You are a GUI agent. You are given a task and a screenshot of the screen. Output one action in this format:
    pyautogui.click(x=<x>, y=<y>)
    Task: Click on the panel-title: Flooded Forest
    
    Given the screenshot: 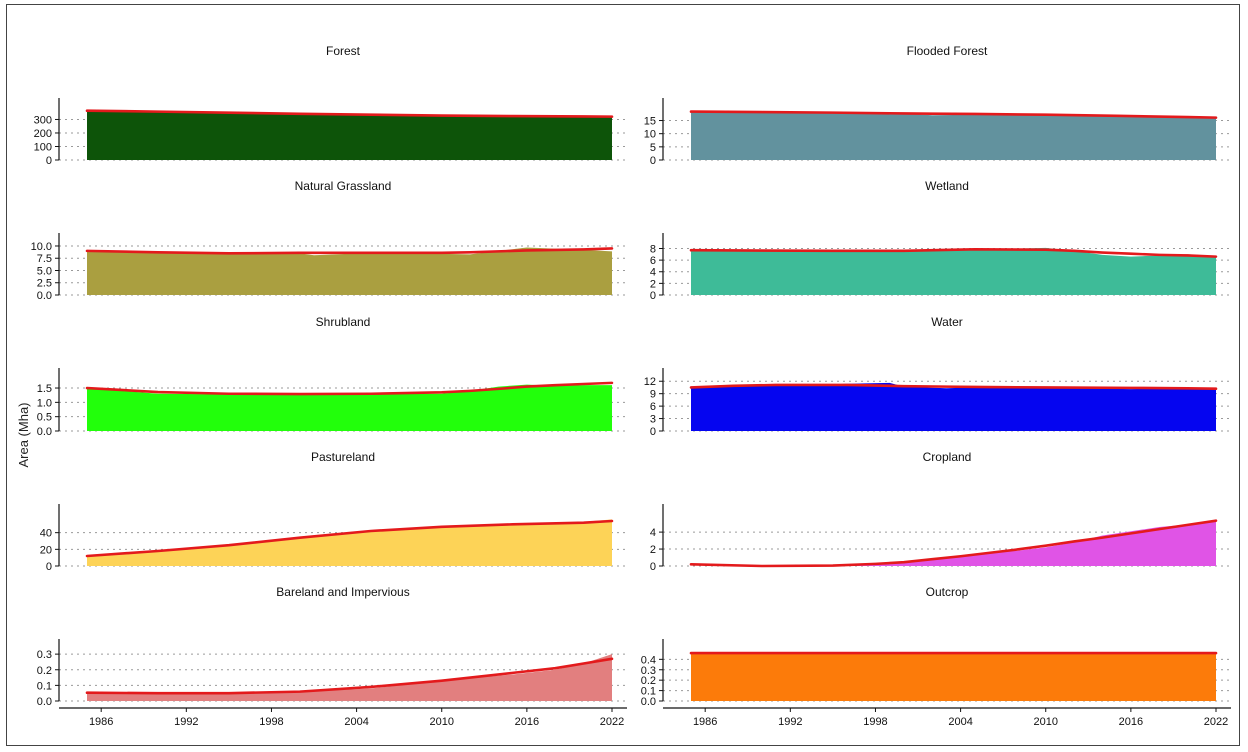 What is the action you would take?
    pyautogui.click(x=947, y=51)
    